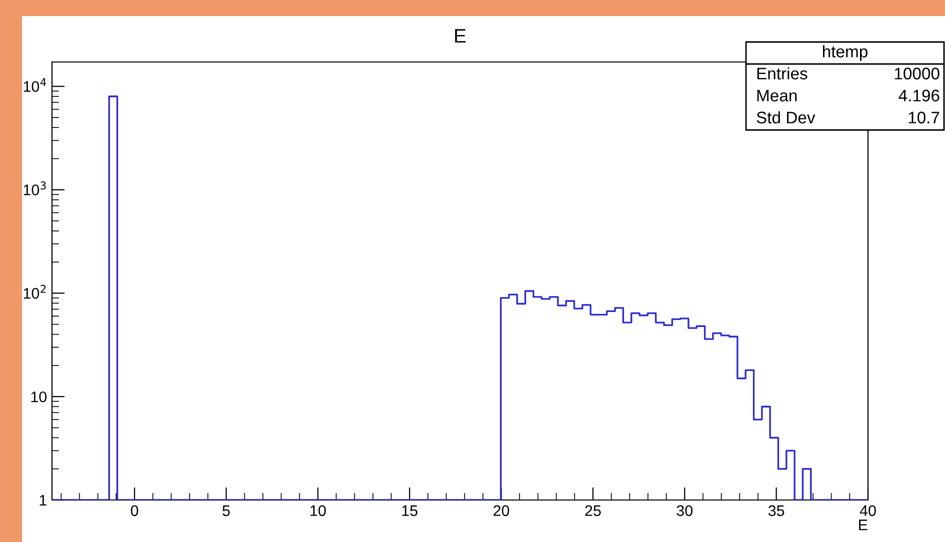 The height and width of the screenshot is (542, 945). Describe the element at coordinates (35, 291) in the screenshot. I see `y-tick-label: 10$^{2}$` at that location.